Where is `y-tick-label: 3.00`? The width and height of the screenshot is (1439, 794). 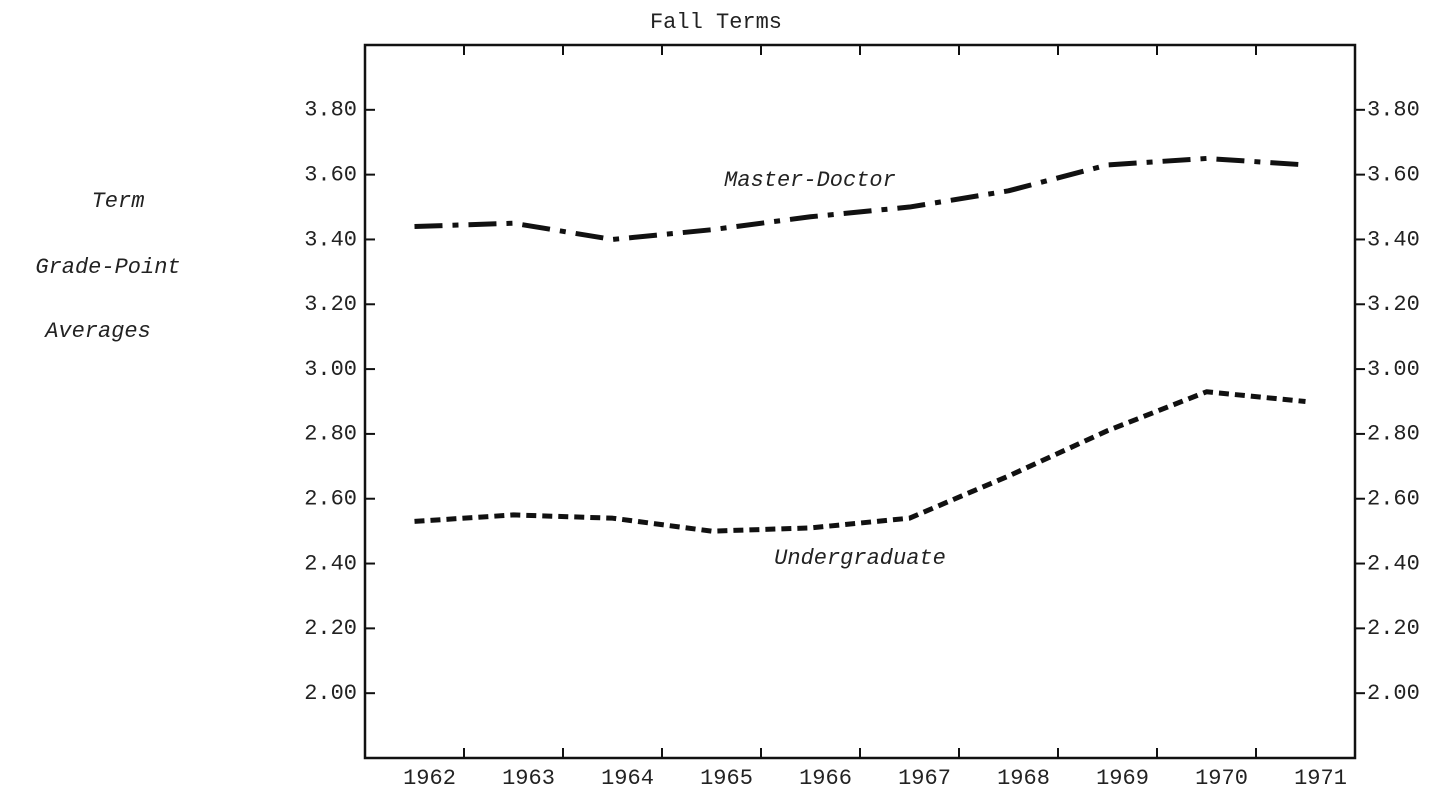 y-tick-label: 3.00 is located at coordinates (330, 369).